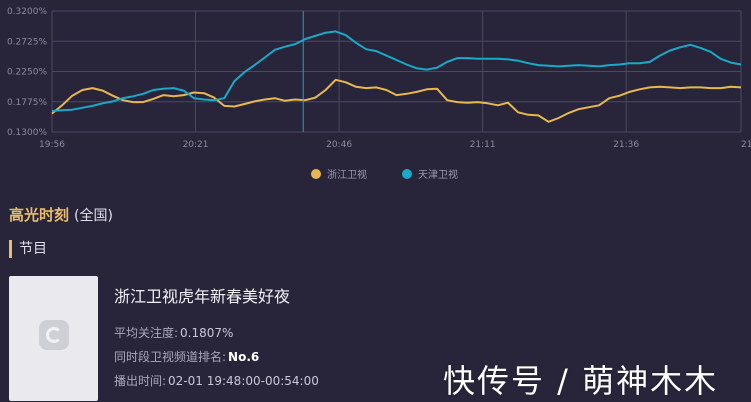 The width and height of the screenshot is (751, 402). What do you see at coordinates (483, 145) in the screenshot?
I see `x-tick-label: 21:11` at bounding box center [483, 145].